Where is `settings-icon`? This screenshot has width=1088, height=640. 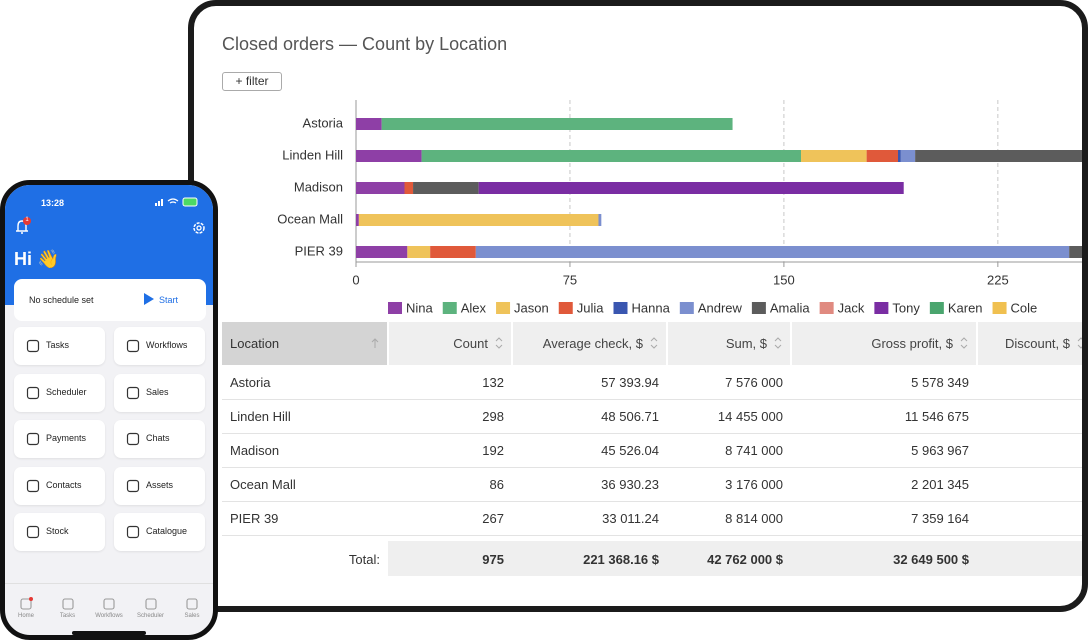
settings-icon is located at coordinates (199, 228).